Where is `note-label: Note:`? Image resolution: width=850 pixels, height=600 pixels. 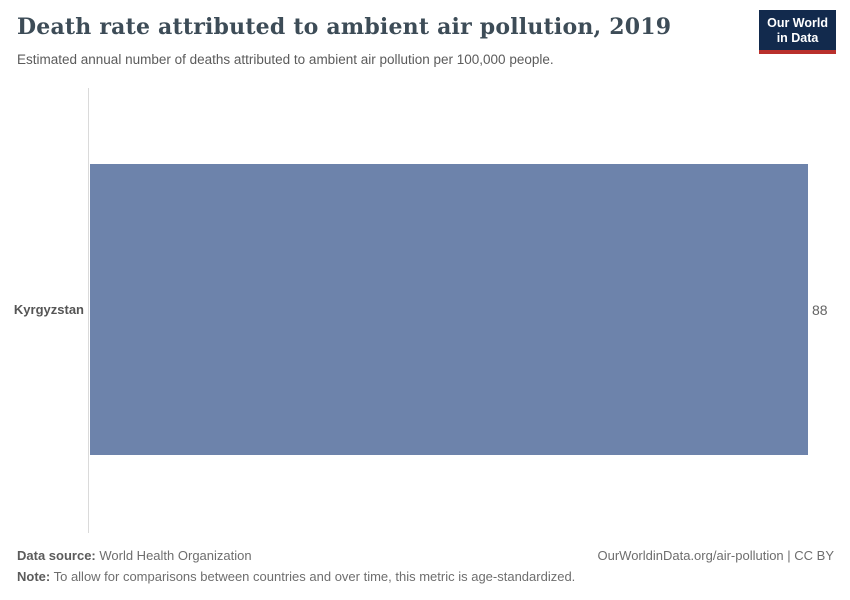
note-label: Note: is located at coordinates (34, 576).